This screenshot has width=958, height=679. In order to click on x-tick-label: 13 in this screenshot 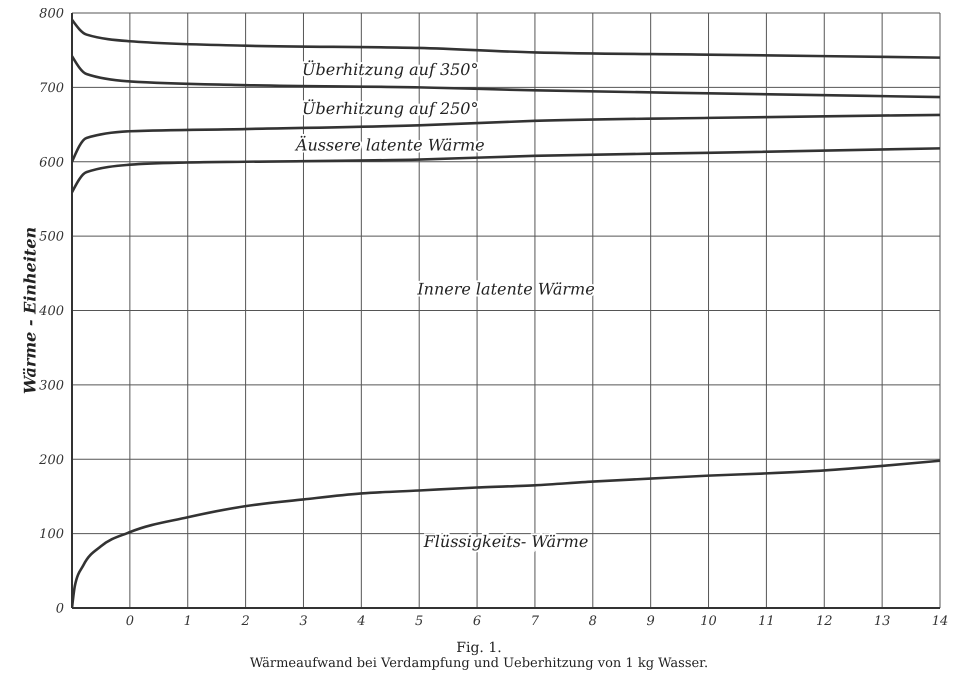, I will do `click(882, 622)`.